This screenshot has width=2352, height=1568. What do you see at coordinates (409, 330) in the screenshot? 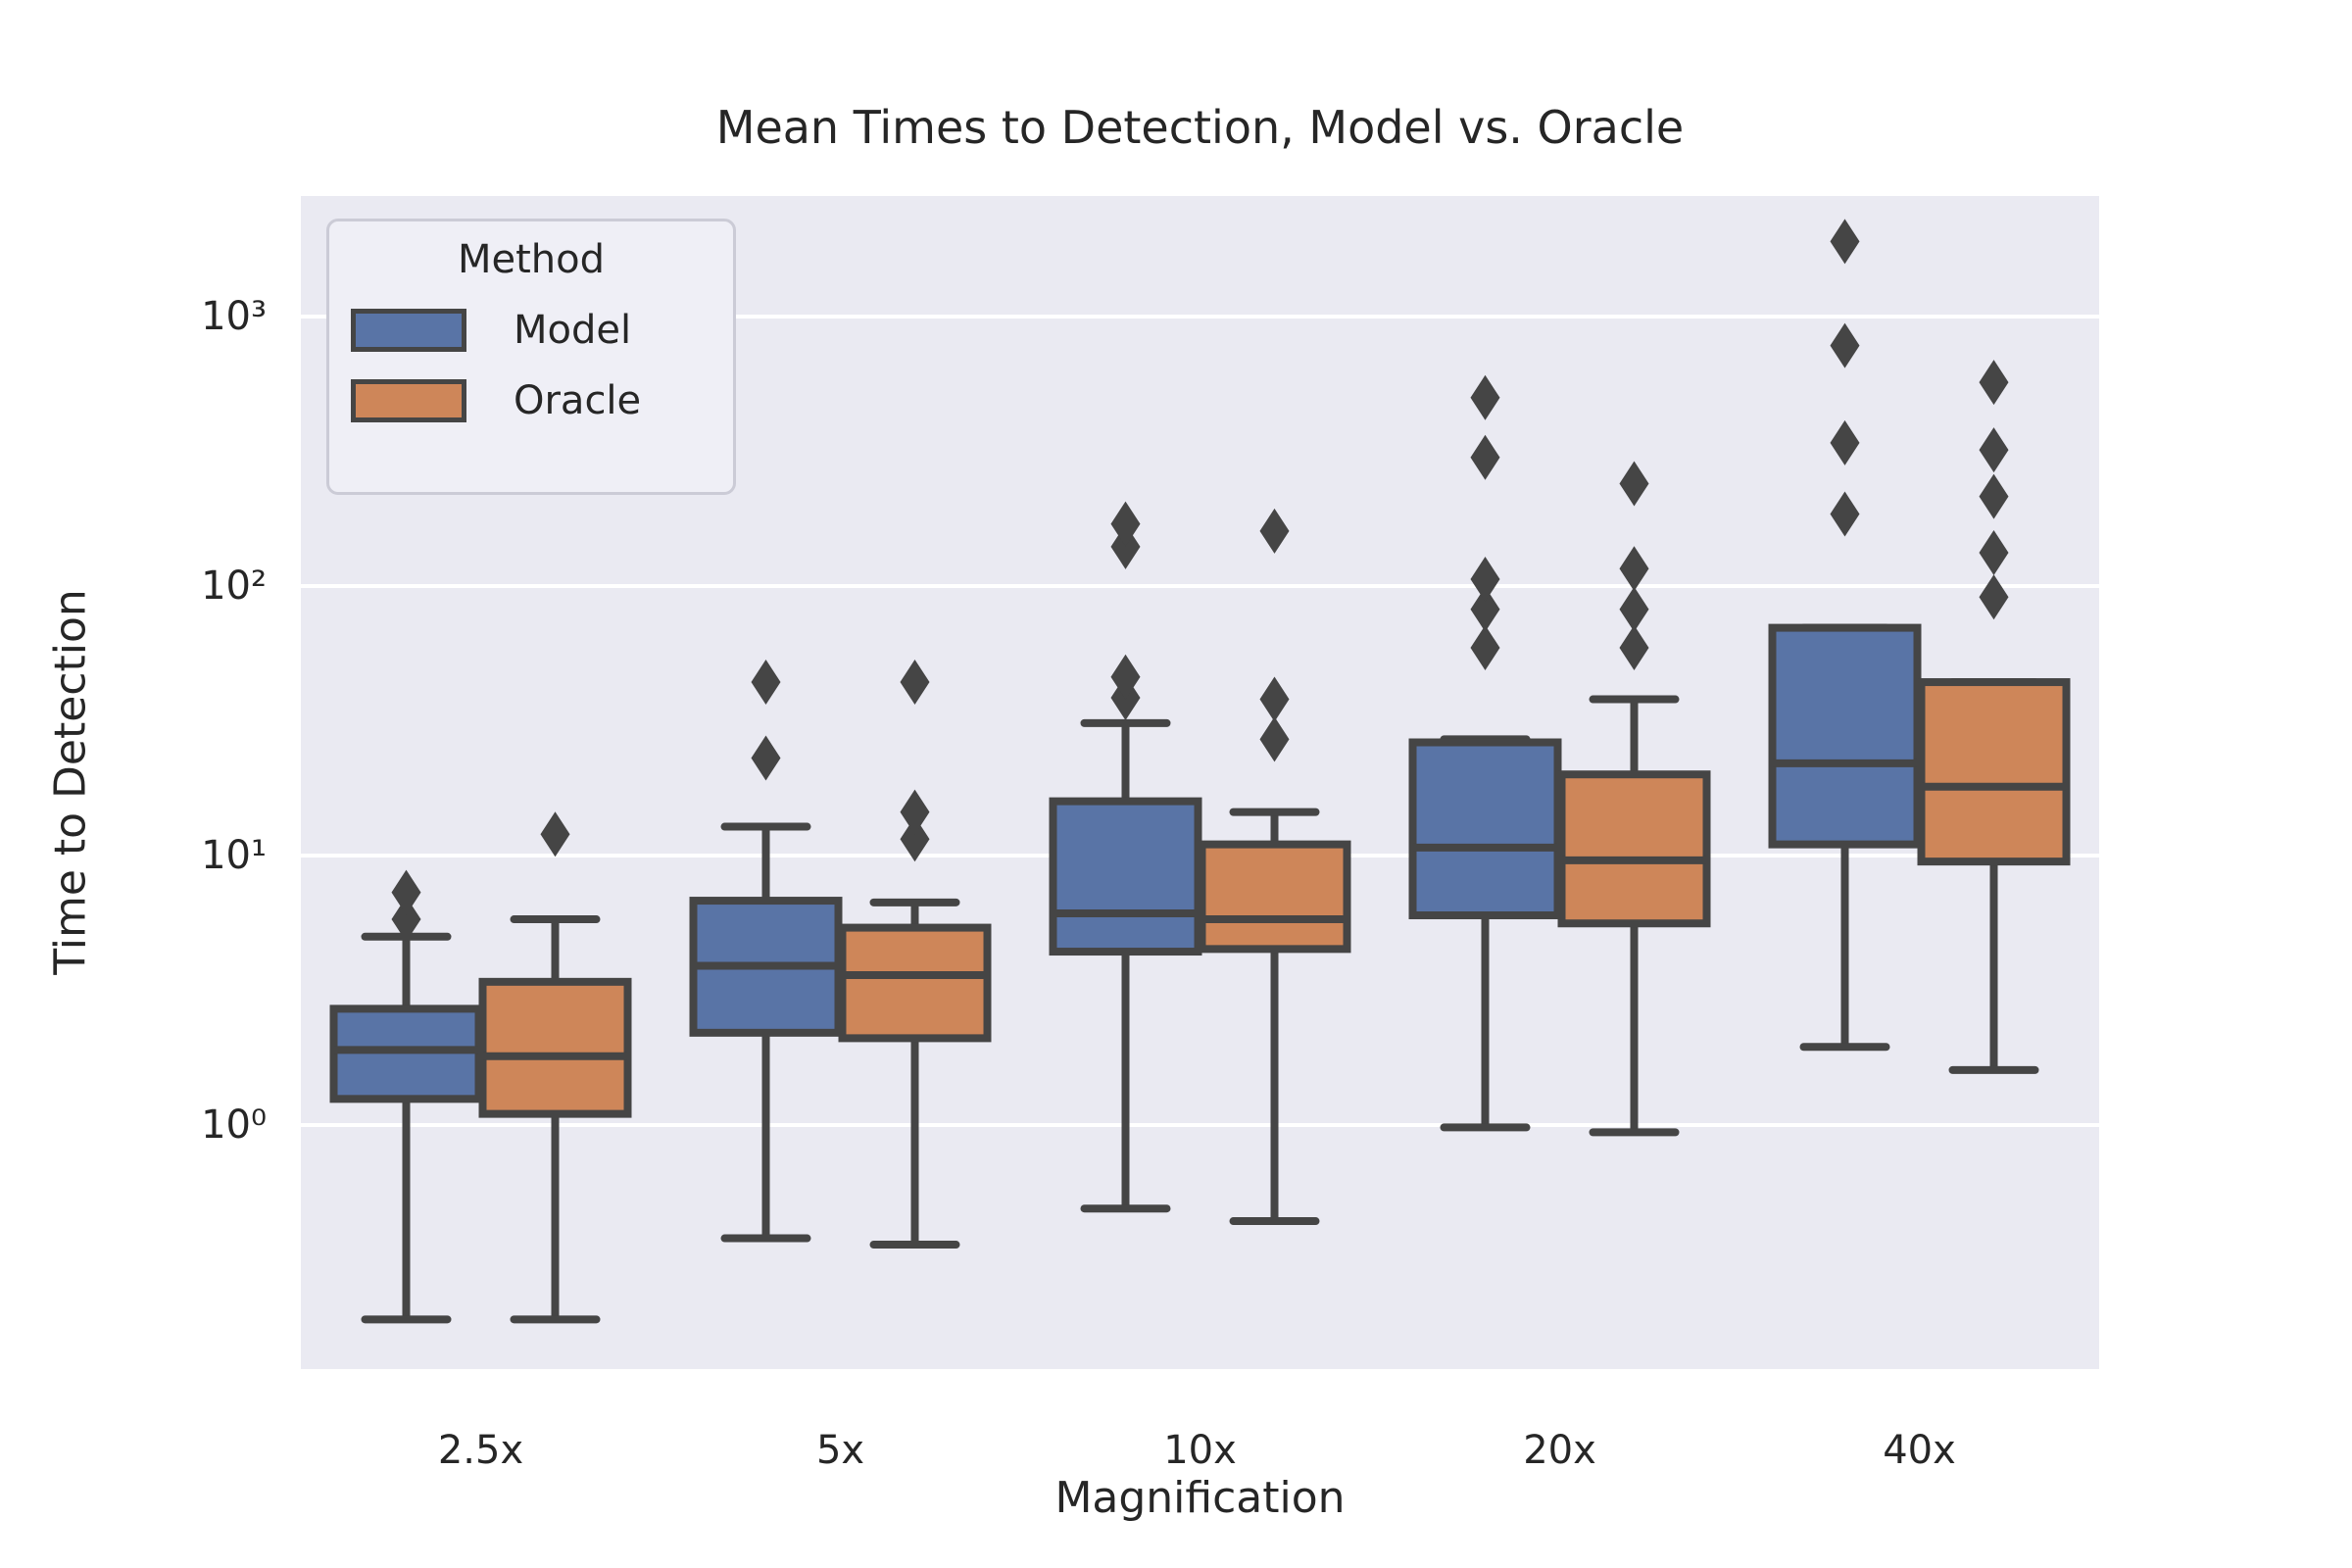
I see `model-color-swatch` at bounding box center [409, 330].